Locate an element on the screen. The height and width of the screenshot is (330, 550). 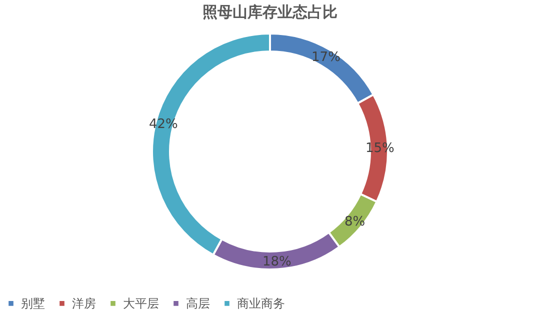
legend-label: 别墅 is located at coordinates (33, 303).